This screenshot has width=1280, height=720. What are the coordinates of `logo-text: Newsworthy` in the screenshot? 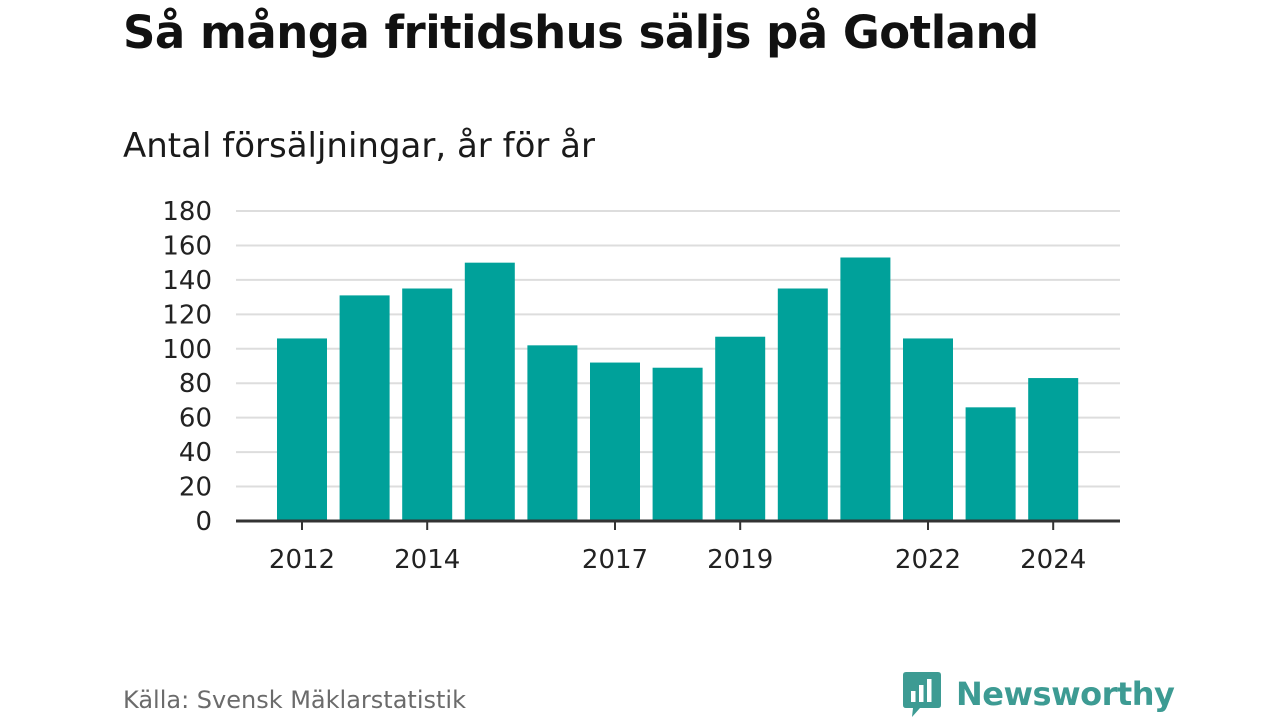 It's located at (1065, 694).